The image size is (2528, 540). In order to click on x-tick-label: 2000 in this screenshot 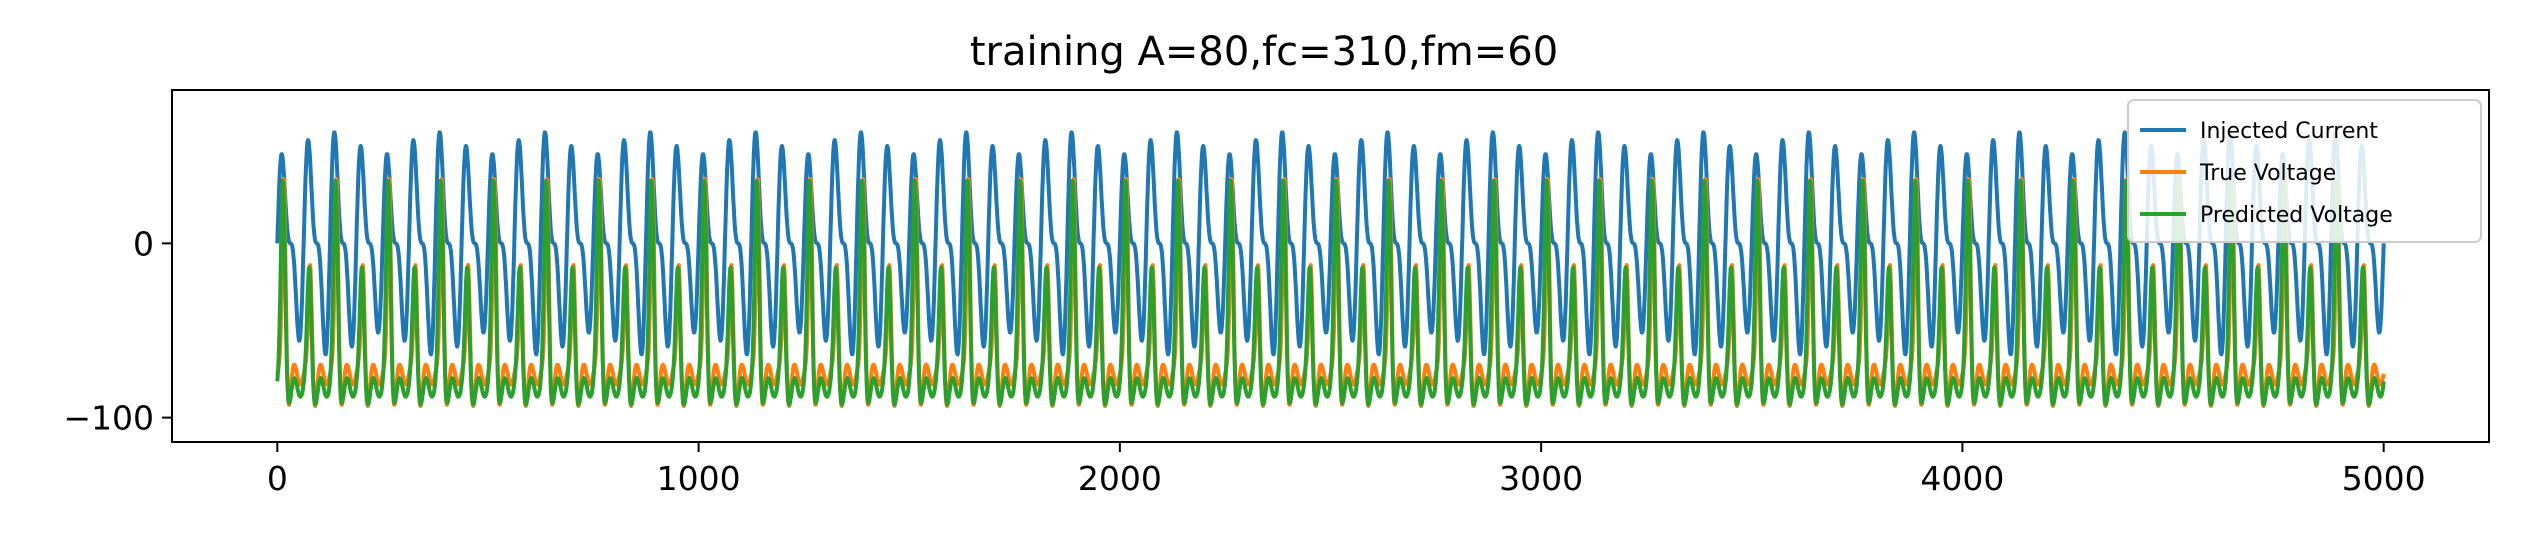, I will do `click(1120, 478)`.